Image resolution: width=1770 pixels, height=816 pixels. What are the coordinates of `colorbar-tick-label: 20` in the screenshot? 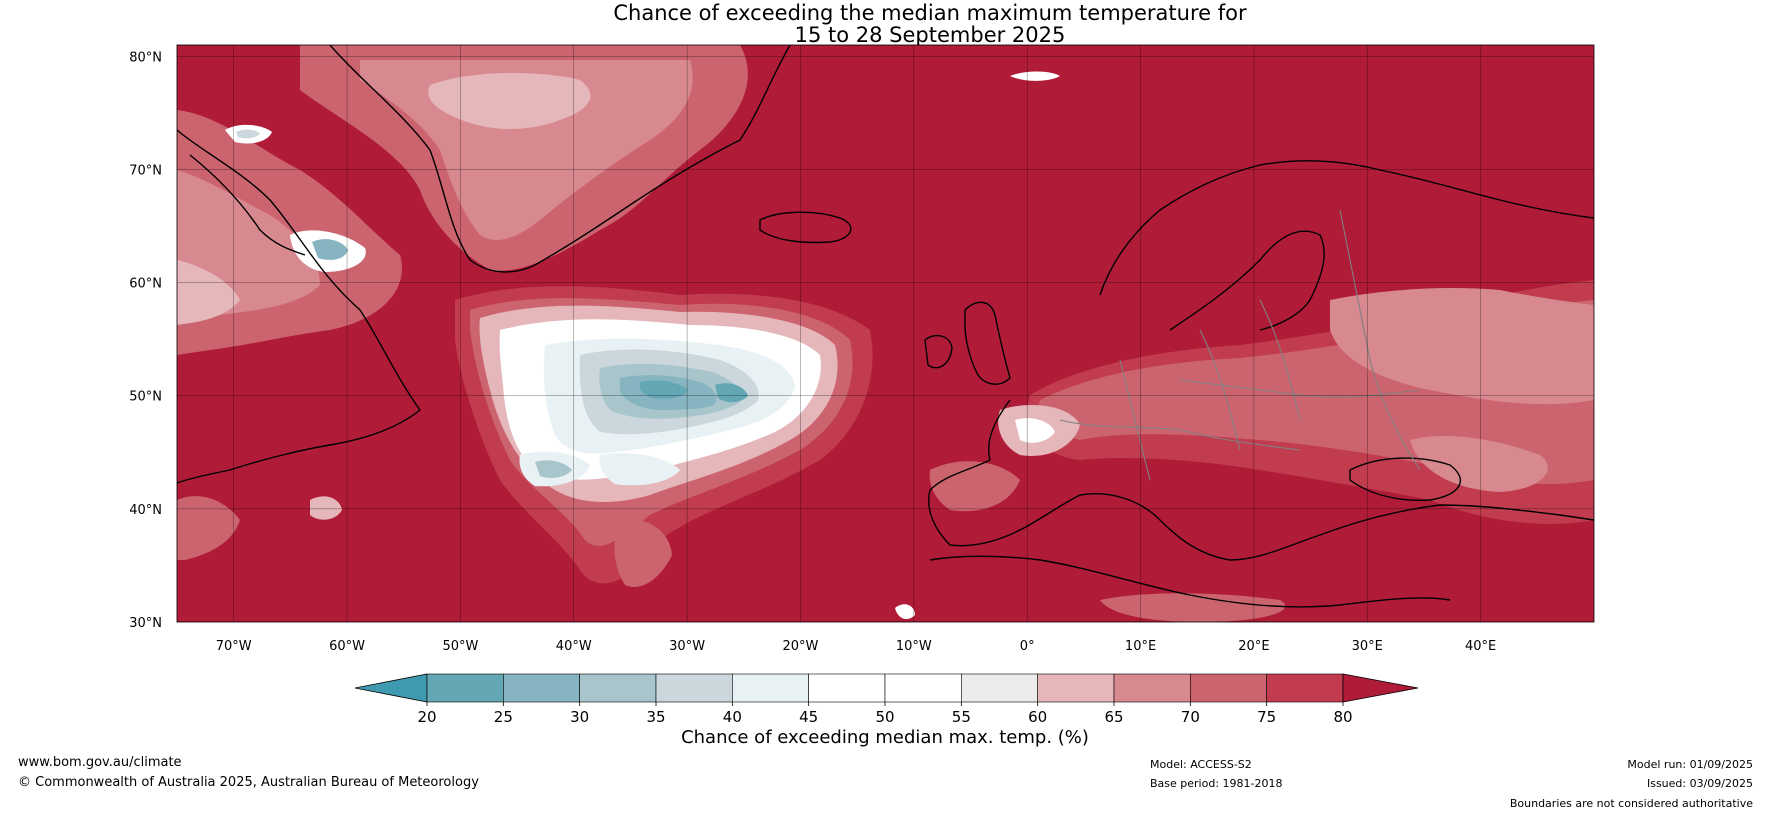 It's located at (426, 717).